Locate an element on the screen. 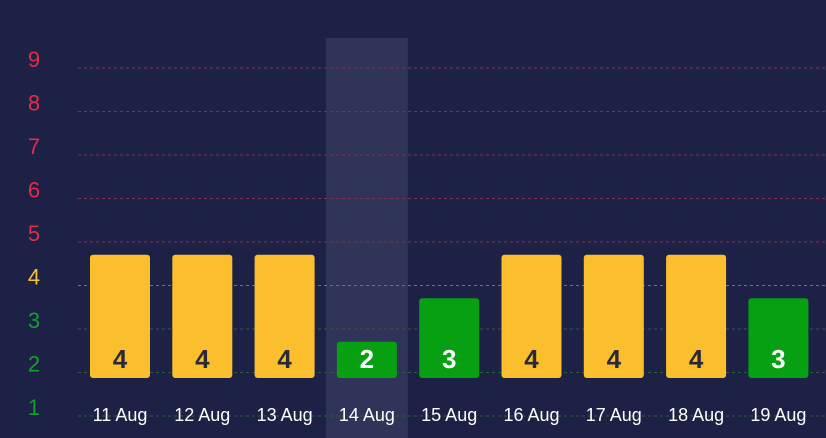  y-tick-label: 9 is located at coordinates (34, 59).